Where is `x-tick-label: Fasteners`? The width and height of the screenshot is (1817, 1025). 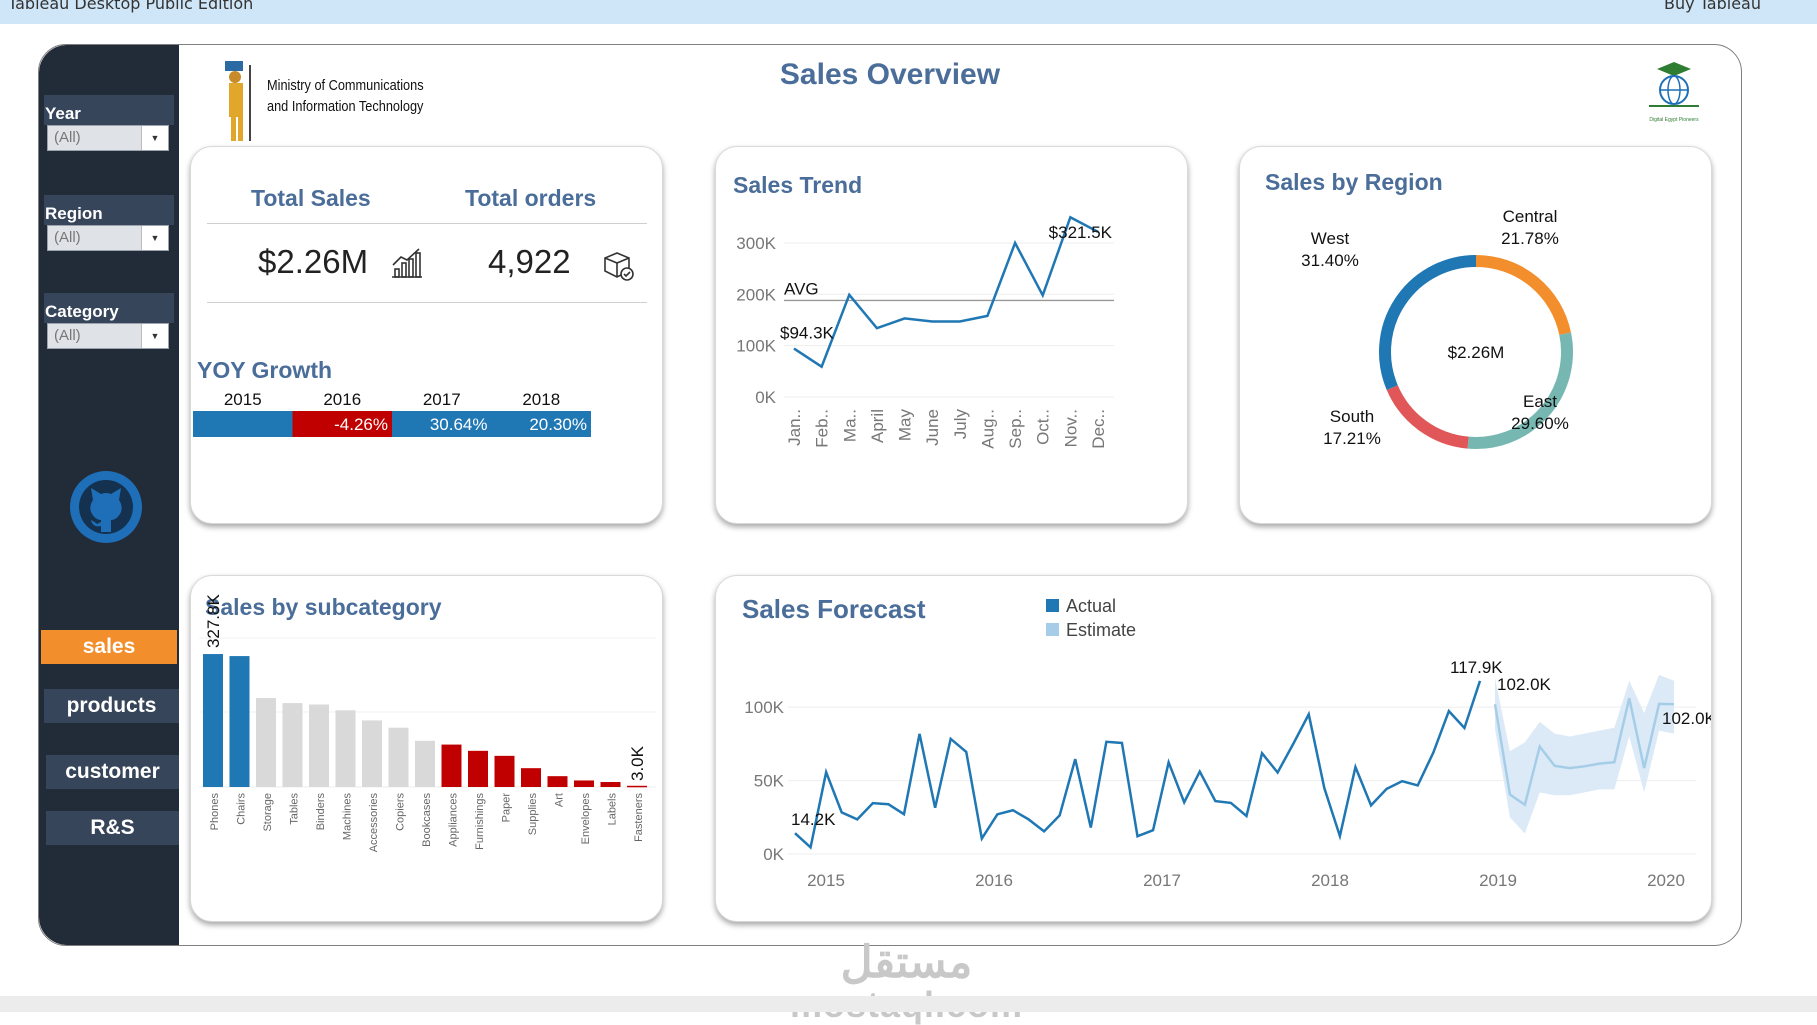 x-tick-label: Fasteners is located at coordinates (639, 817).